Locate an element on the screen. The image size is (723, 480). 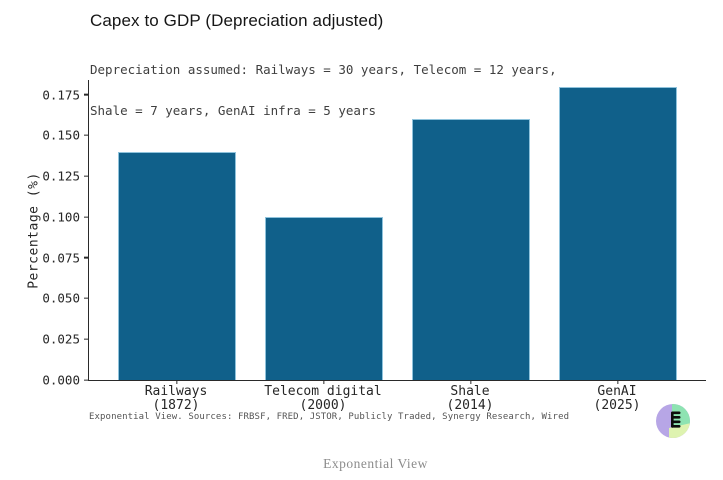
y-tick-label-0.025: 0.025 is located at coordinates (61, 339).